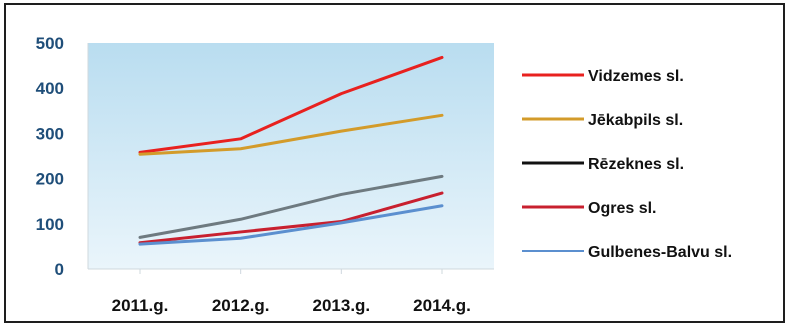  I want to click on x-tick-label: 2013.g., so click(342, 305).